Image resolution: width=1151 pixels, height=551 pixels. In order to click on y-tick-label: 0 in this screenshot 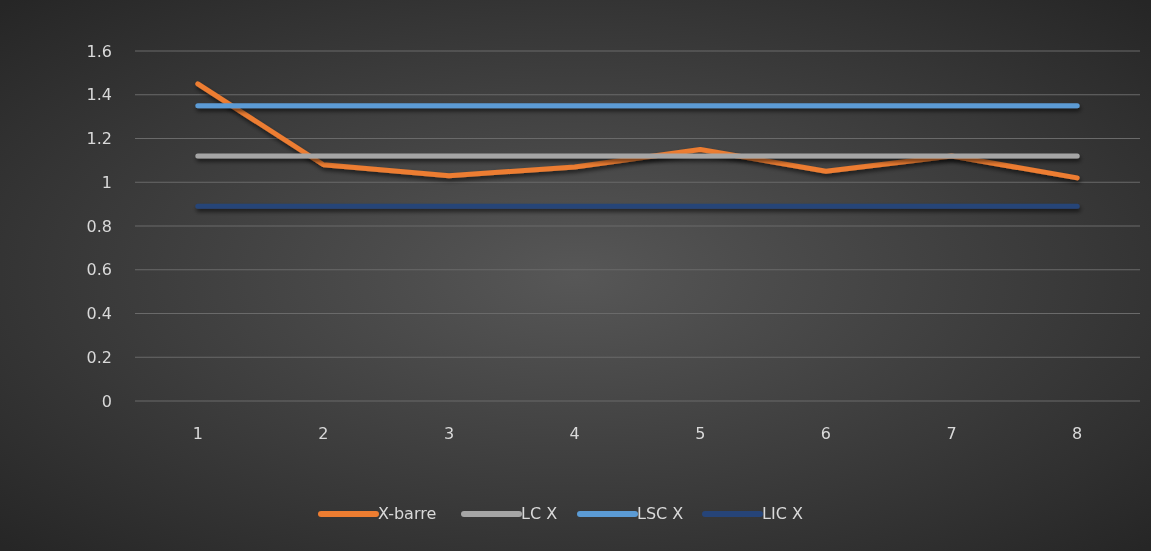, I will do `click(106, 401)`.